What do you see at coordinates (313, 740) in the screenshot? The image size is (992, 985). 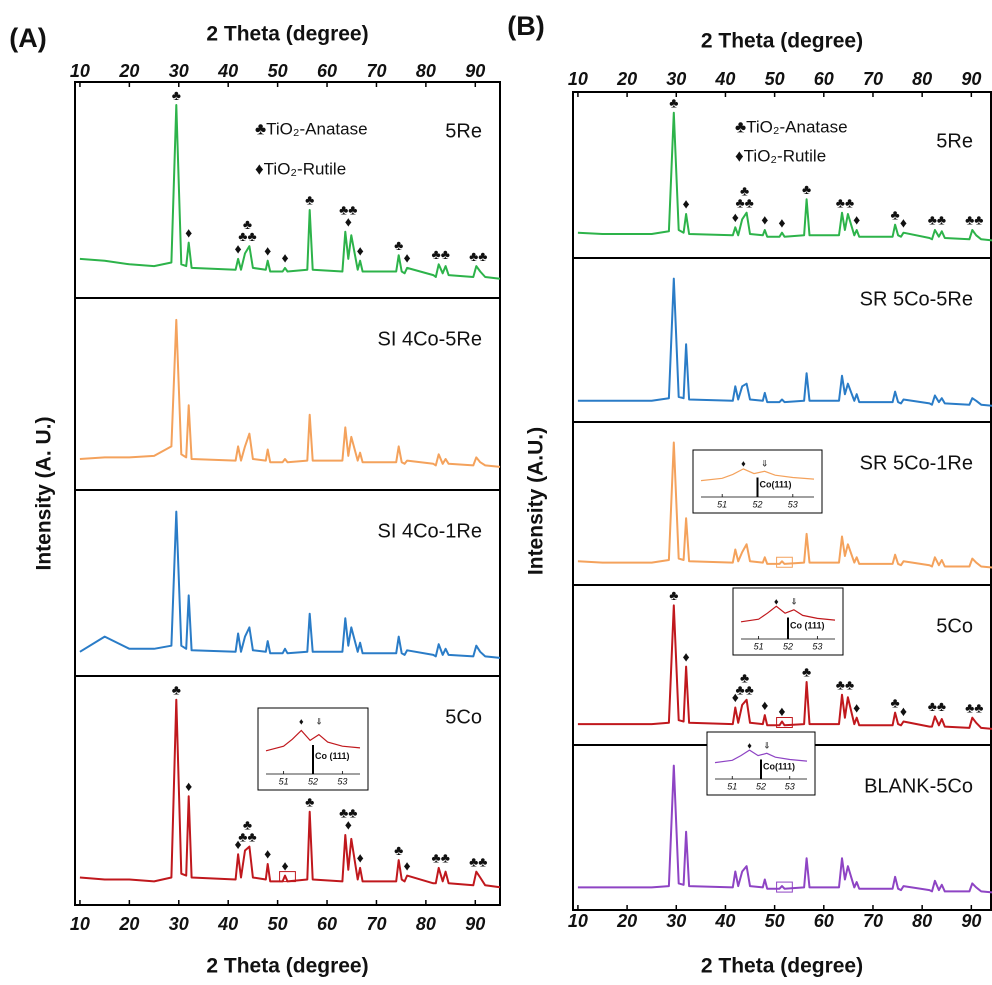 I see `inset-pattern` at bounding box center [313, 740].